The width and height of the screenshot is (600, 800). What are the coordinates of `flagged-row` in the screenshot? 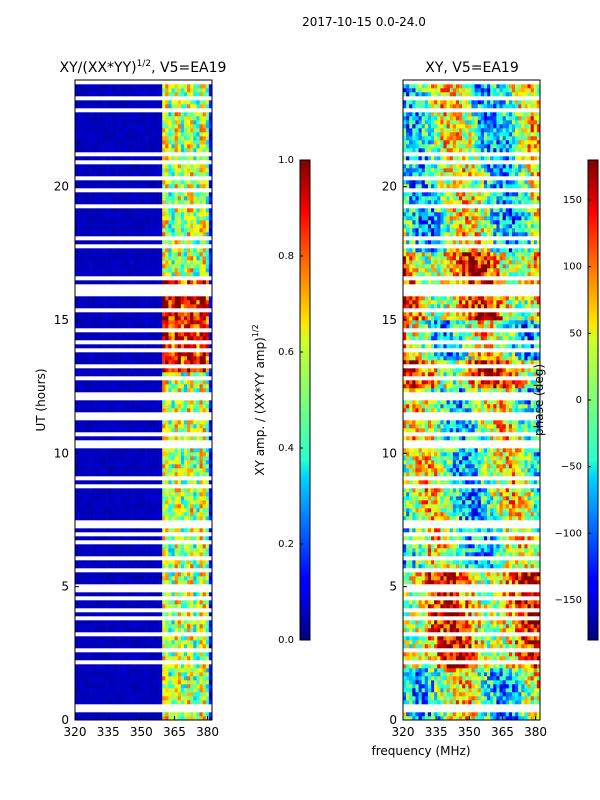 It's located at (143, 190).